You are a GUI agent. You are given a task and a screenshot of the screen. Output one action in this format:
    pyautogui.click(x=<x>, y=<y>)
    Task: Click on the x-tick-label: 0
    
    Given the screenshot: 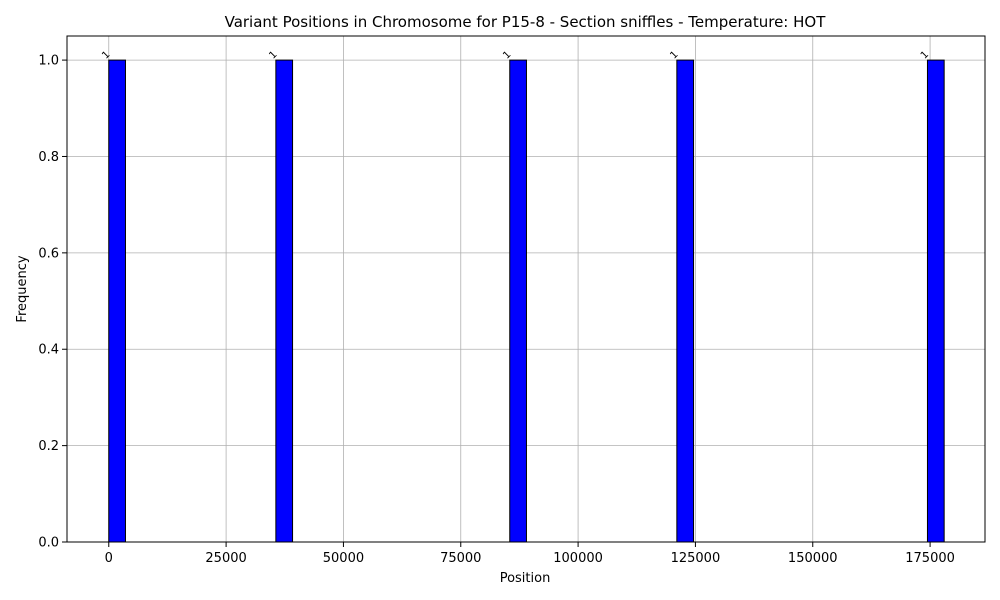 What is the action you would take?
    pyautogui.click(x=109, y=558)
    